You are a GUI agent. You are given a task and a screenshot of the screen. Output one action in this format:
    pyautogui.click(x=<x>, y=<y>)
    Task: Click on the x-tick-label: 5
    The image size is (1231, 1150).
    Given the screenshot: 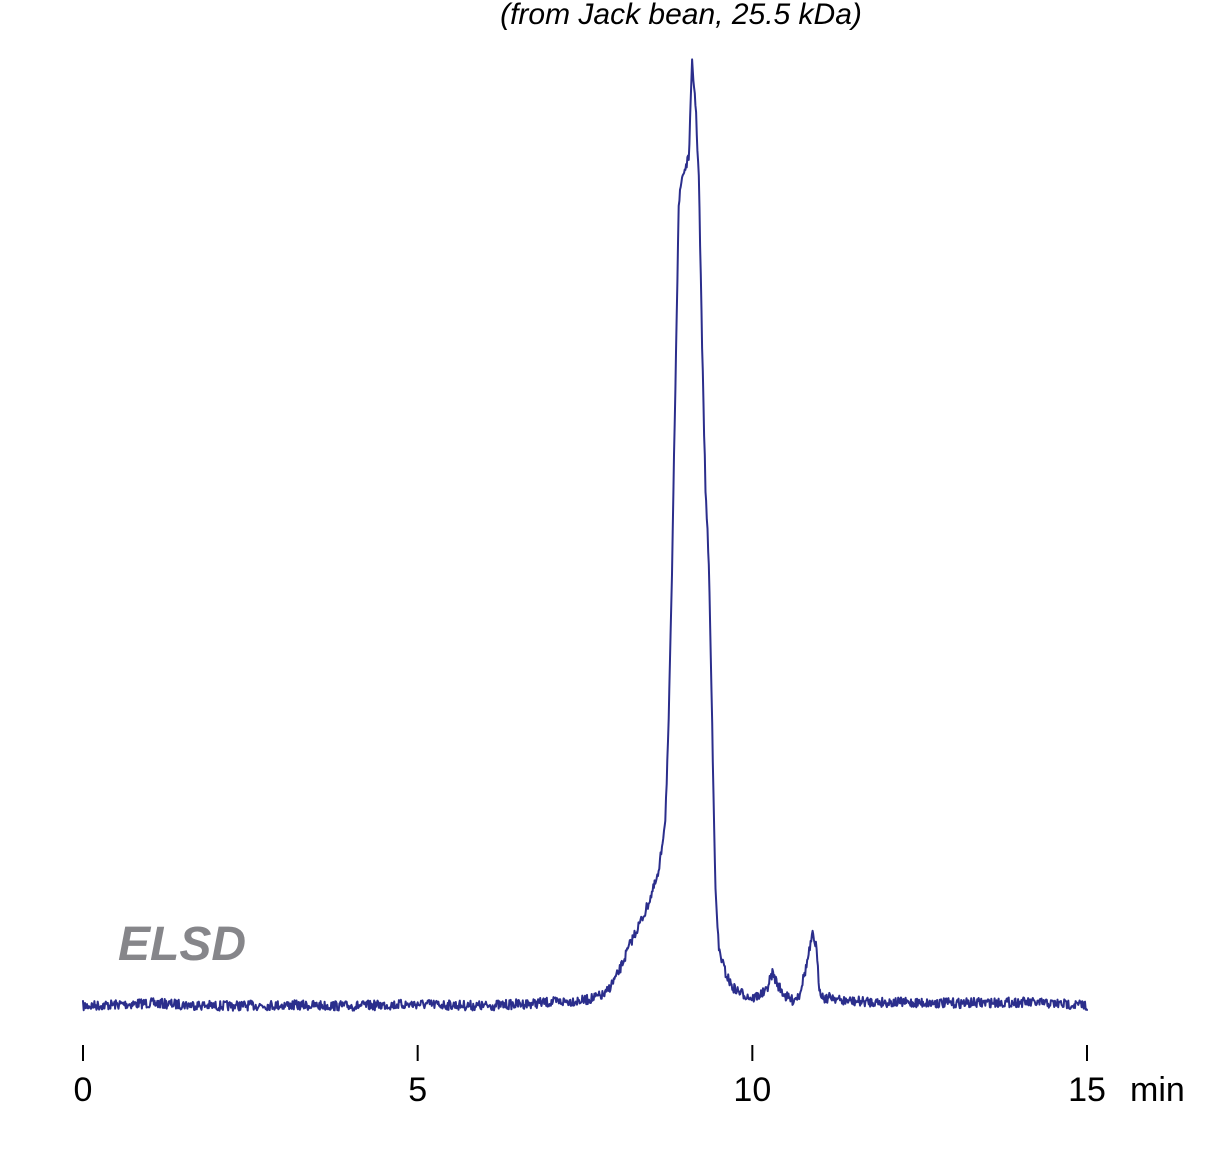 What is the action you would take?
    pyautogui.click(x=417, y=1090)
    